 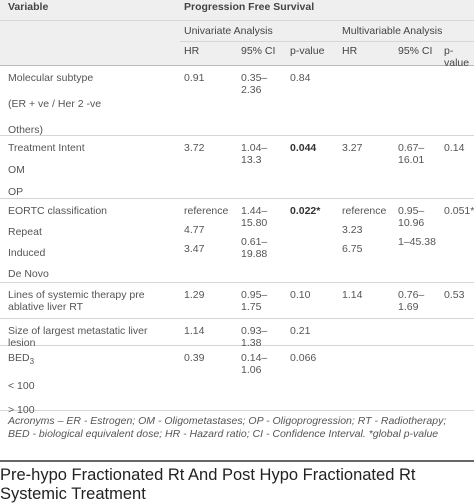 What do you see at coordinates (209, 233) in the screenshot?
I see `value-cell: reference 4.77 3.47` at bounding box center [209, 233].